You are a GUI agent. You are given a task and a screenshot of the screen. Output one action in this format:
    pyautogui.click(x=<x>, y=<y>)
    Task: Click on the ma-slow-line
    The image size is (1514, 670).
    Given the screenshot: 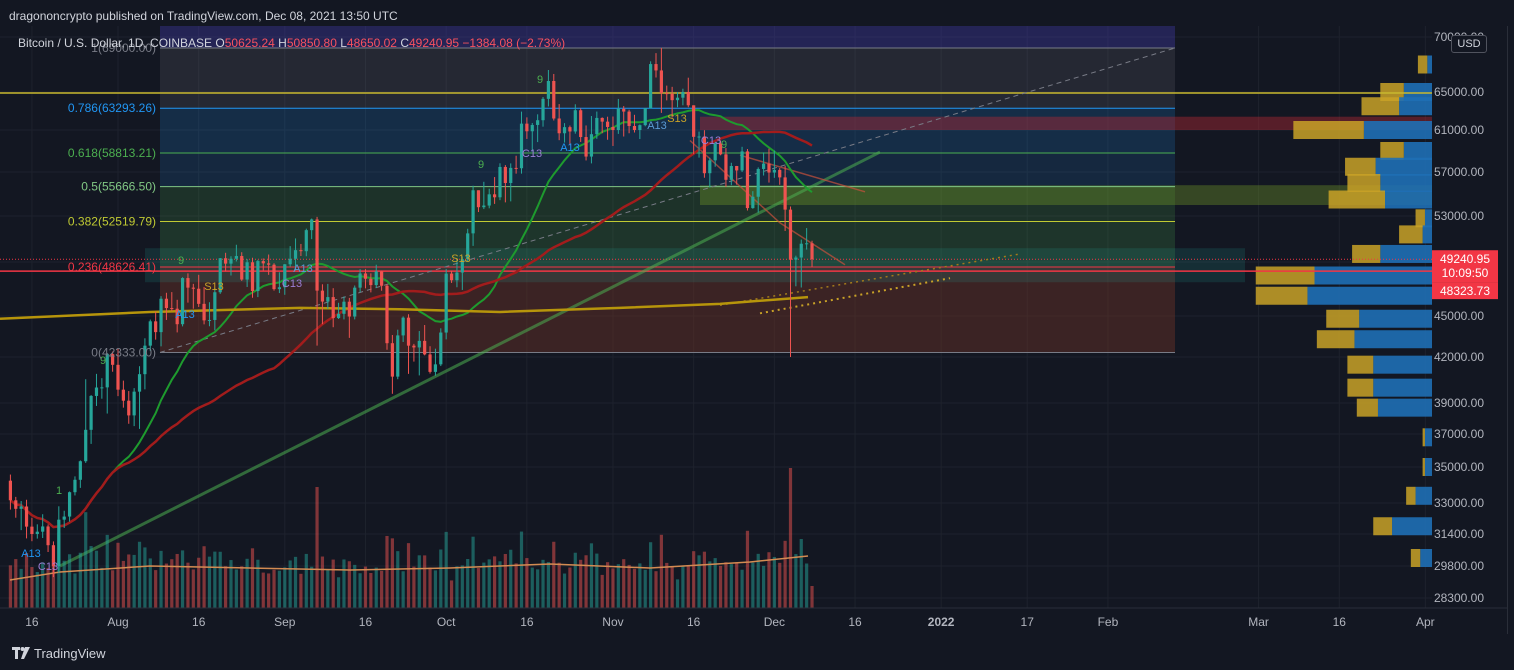 What is the action you would take?
    pyautogui.click(x=404, y=307)
    